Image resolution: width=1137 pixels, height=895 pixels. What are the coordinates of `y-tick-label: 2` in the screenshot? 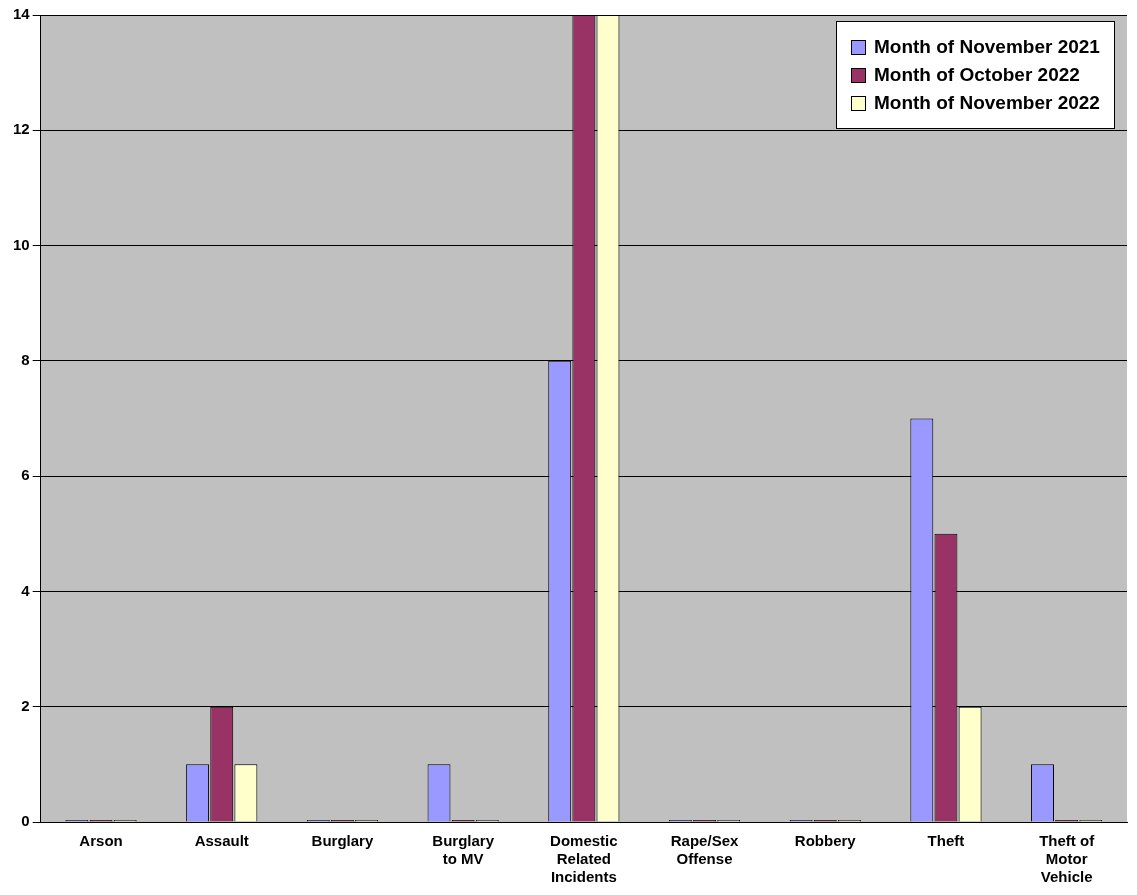 It's located at (25, 705).